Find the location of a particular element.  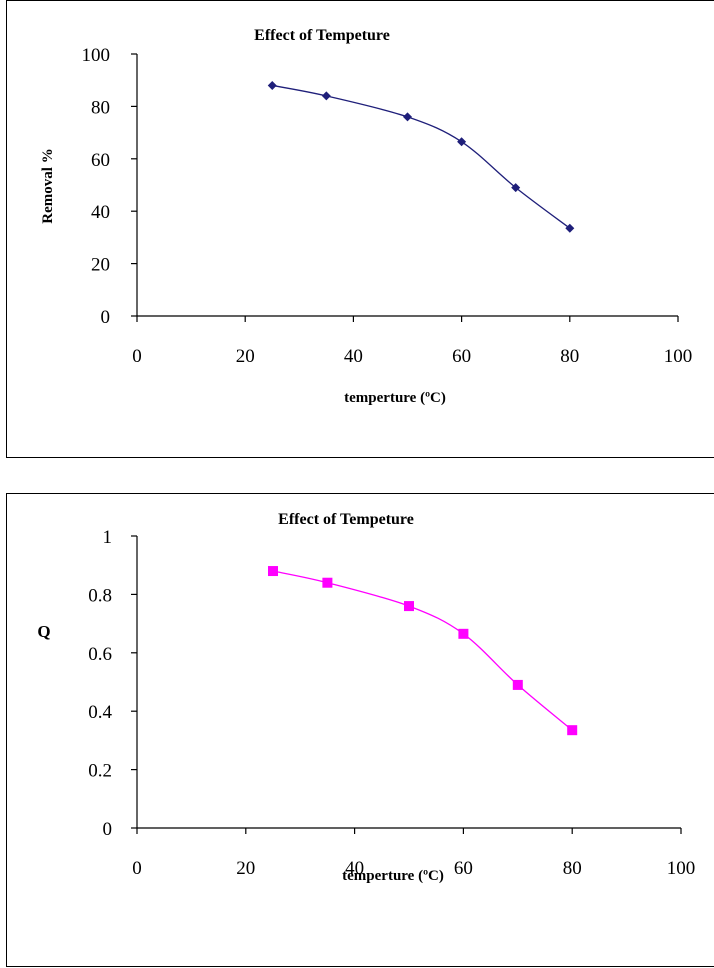

y-tick-label: 60 is located at coordinates (100, 160).